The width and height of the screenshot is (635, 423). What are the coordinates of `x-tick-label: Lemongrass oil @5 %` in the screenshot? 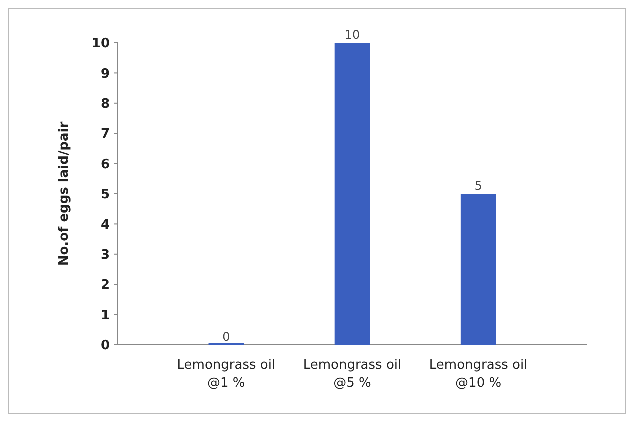 It's located at (352, 374).